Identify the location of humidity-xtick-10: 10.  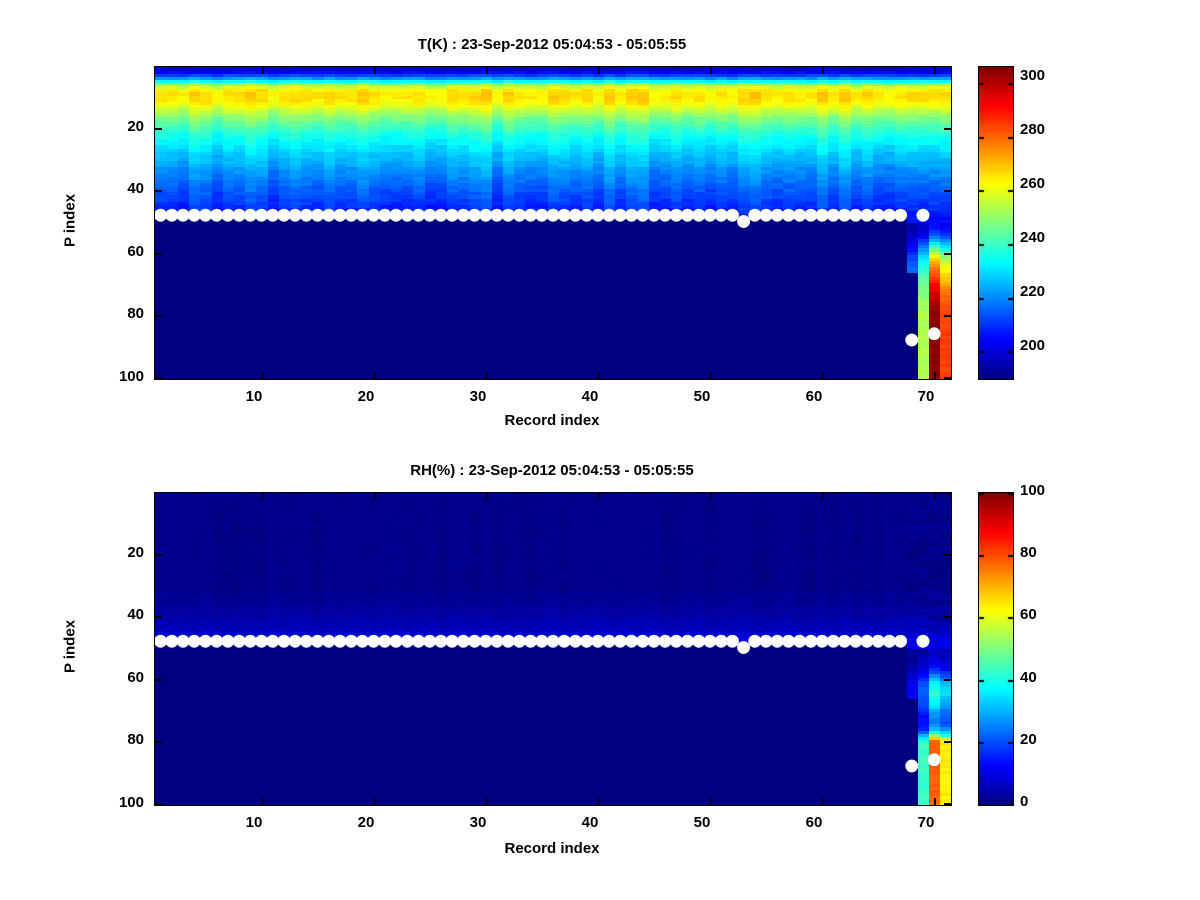
(254, 822).